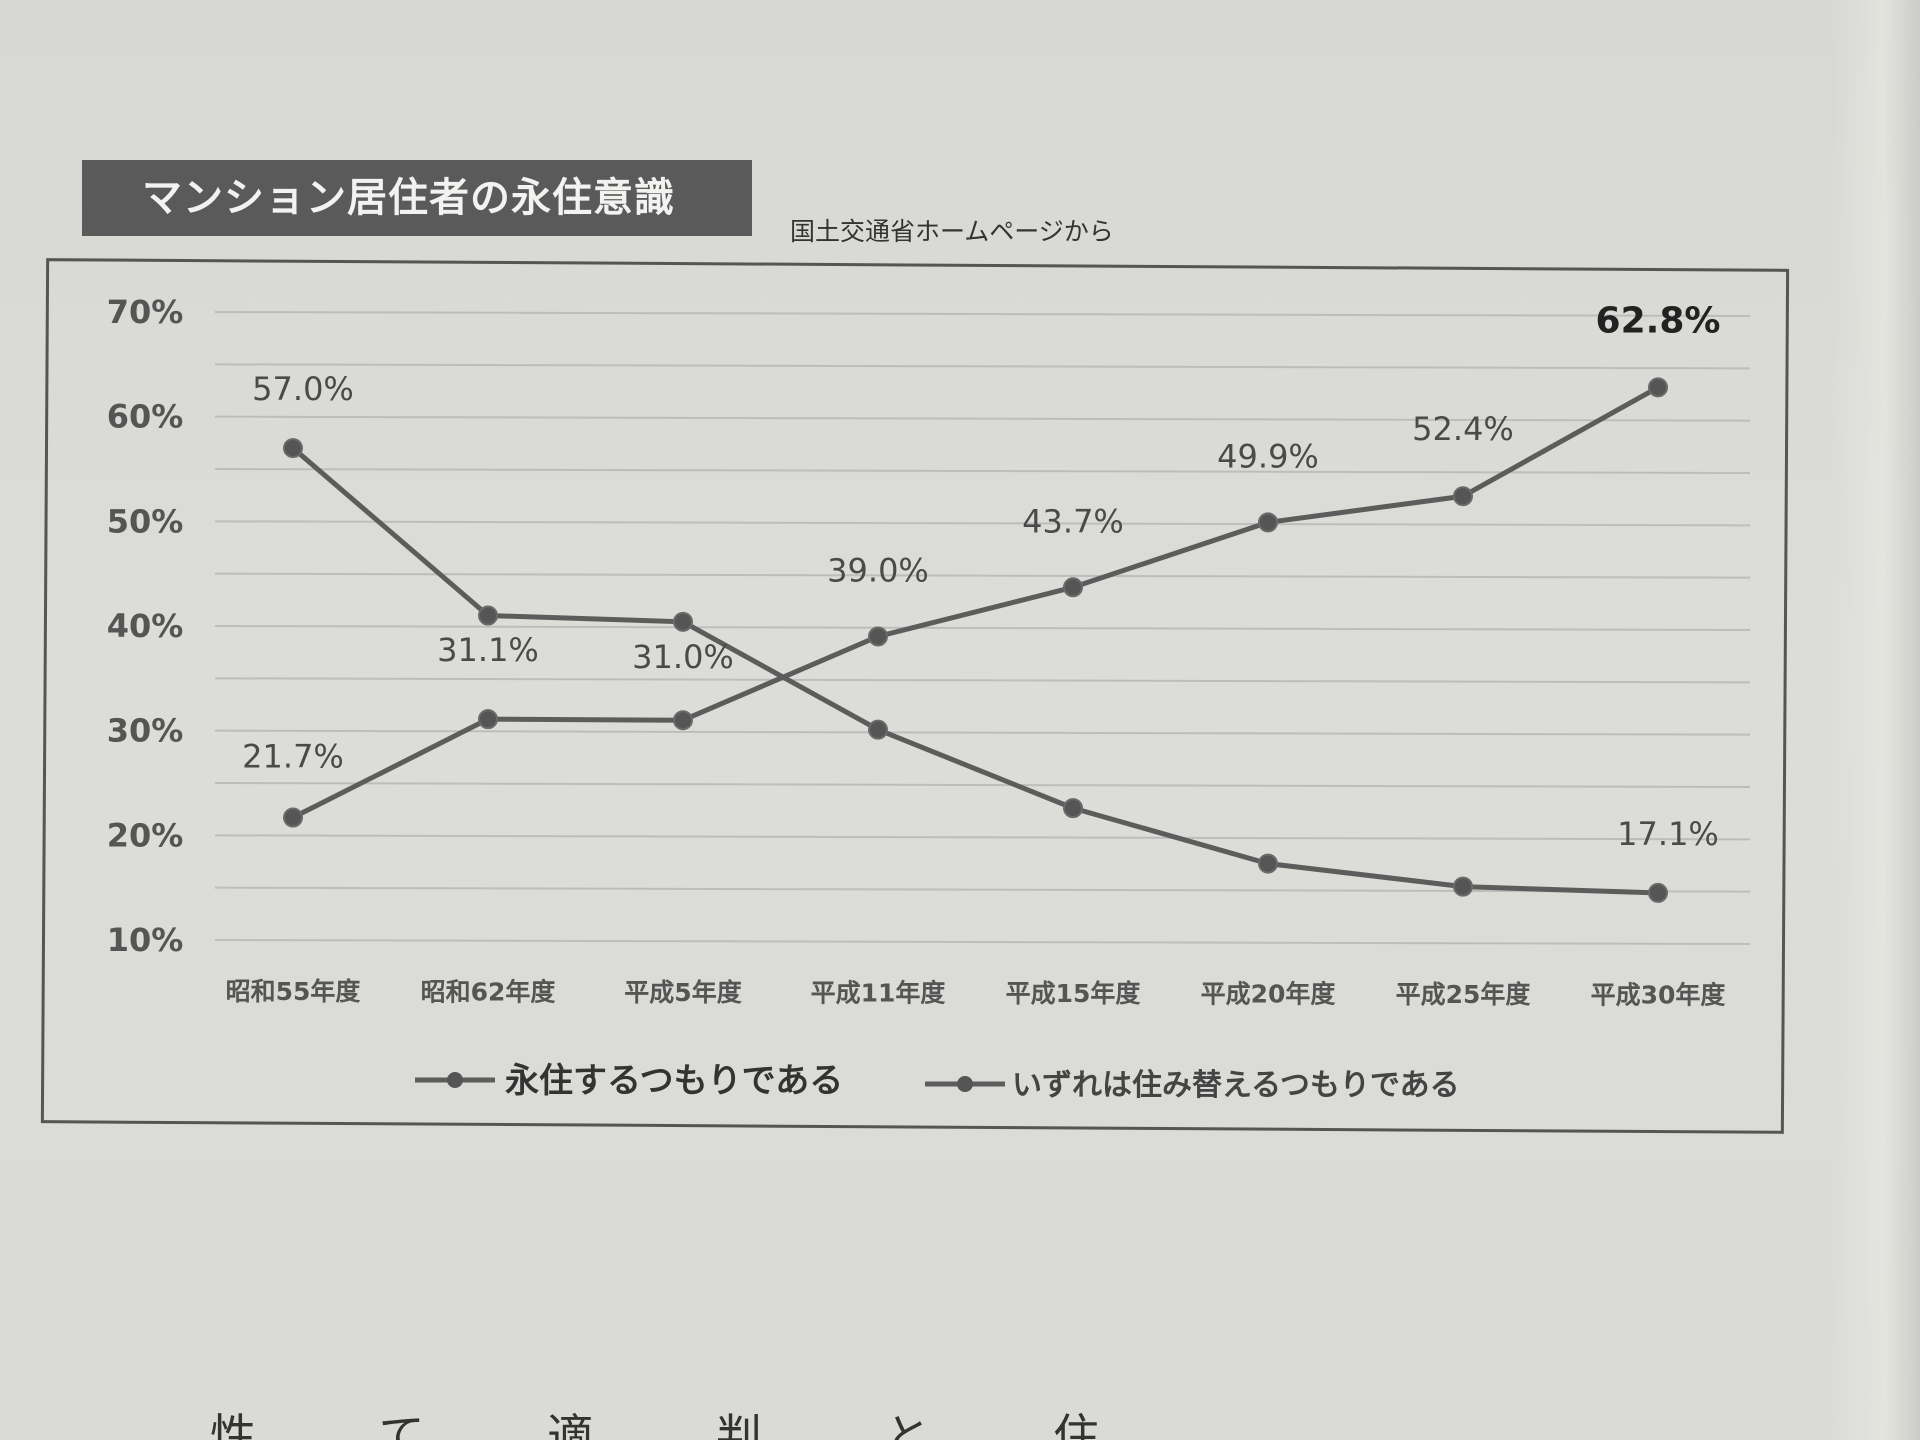 This screenshot has width=1920, height=1440. What do you see at coordinates (1658, 320) in the screenshot?
I see `data-label: 62.8%` at bounding box center [1658, 320].